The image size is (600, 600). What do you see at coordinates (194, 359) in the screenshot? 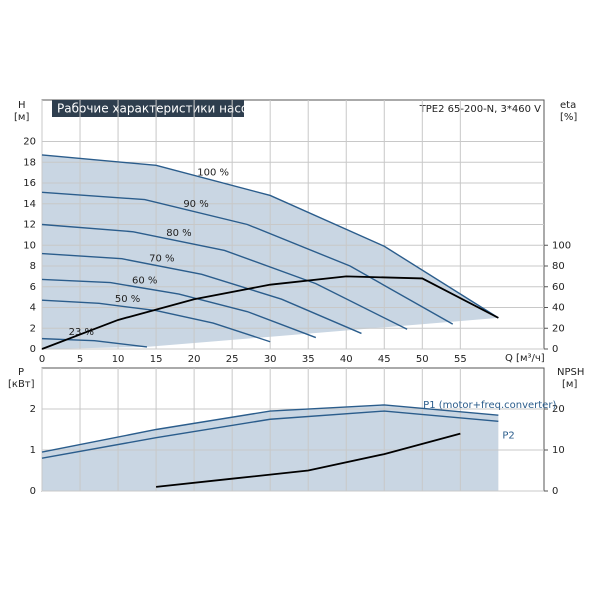
I see `x-tick-label: 20` at bounding box center [194, 359].